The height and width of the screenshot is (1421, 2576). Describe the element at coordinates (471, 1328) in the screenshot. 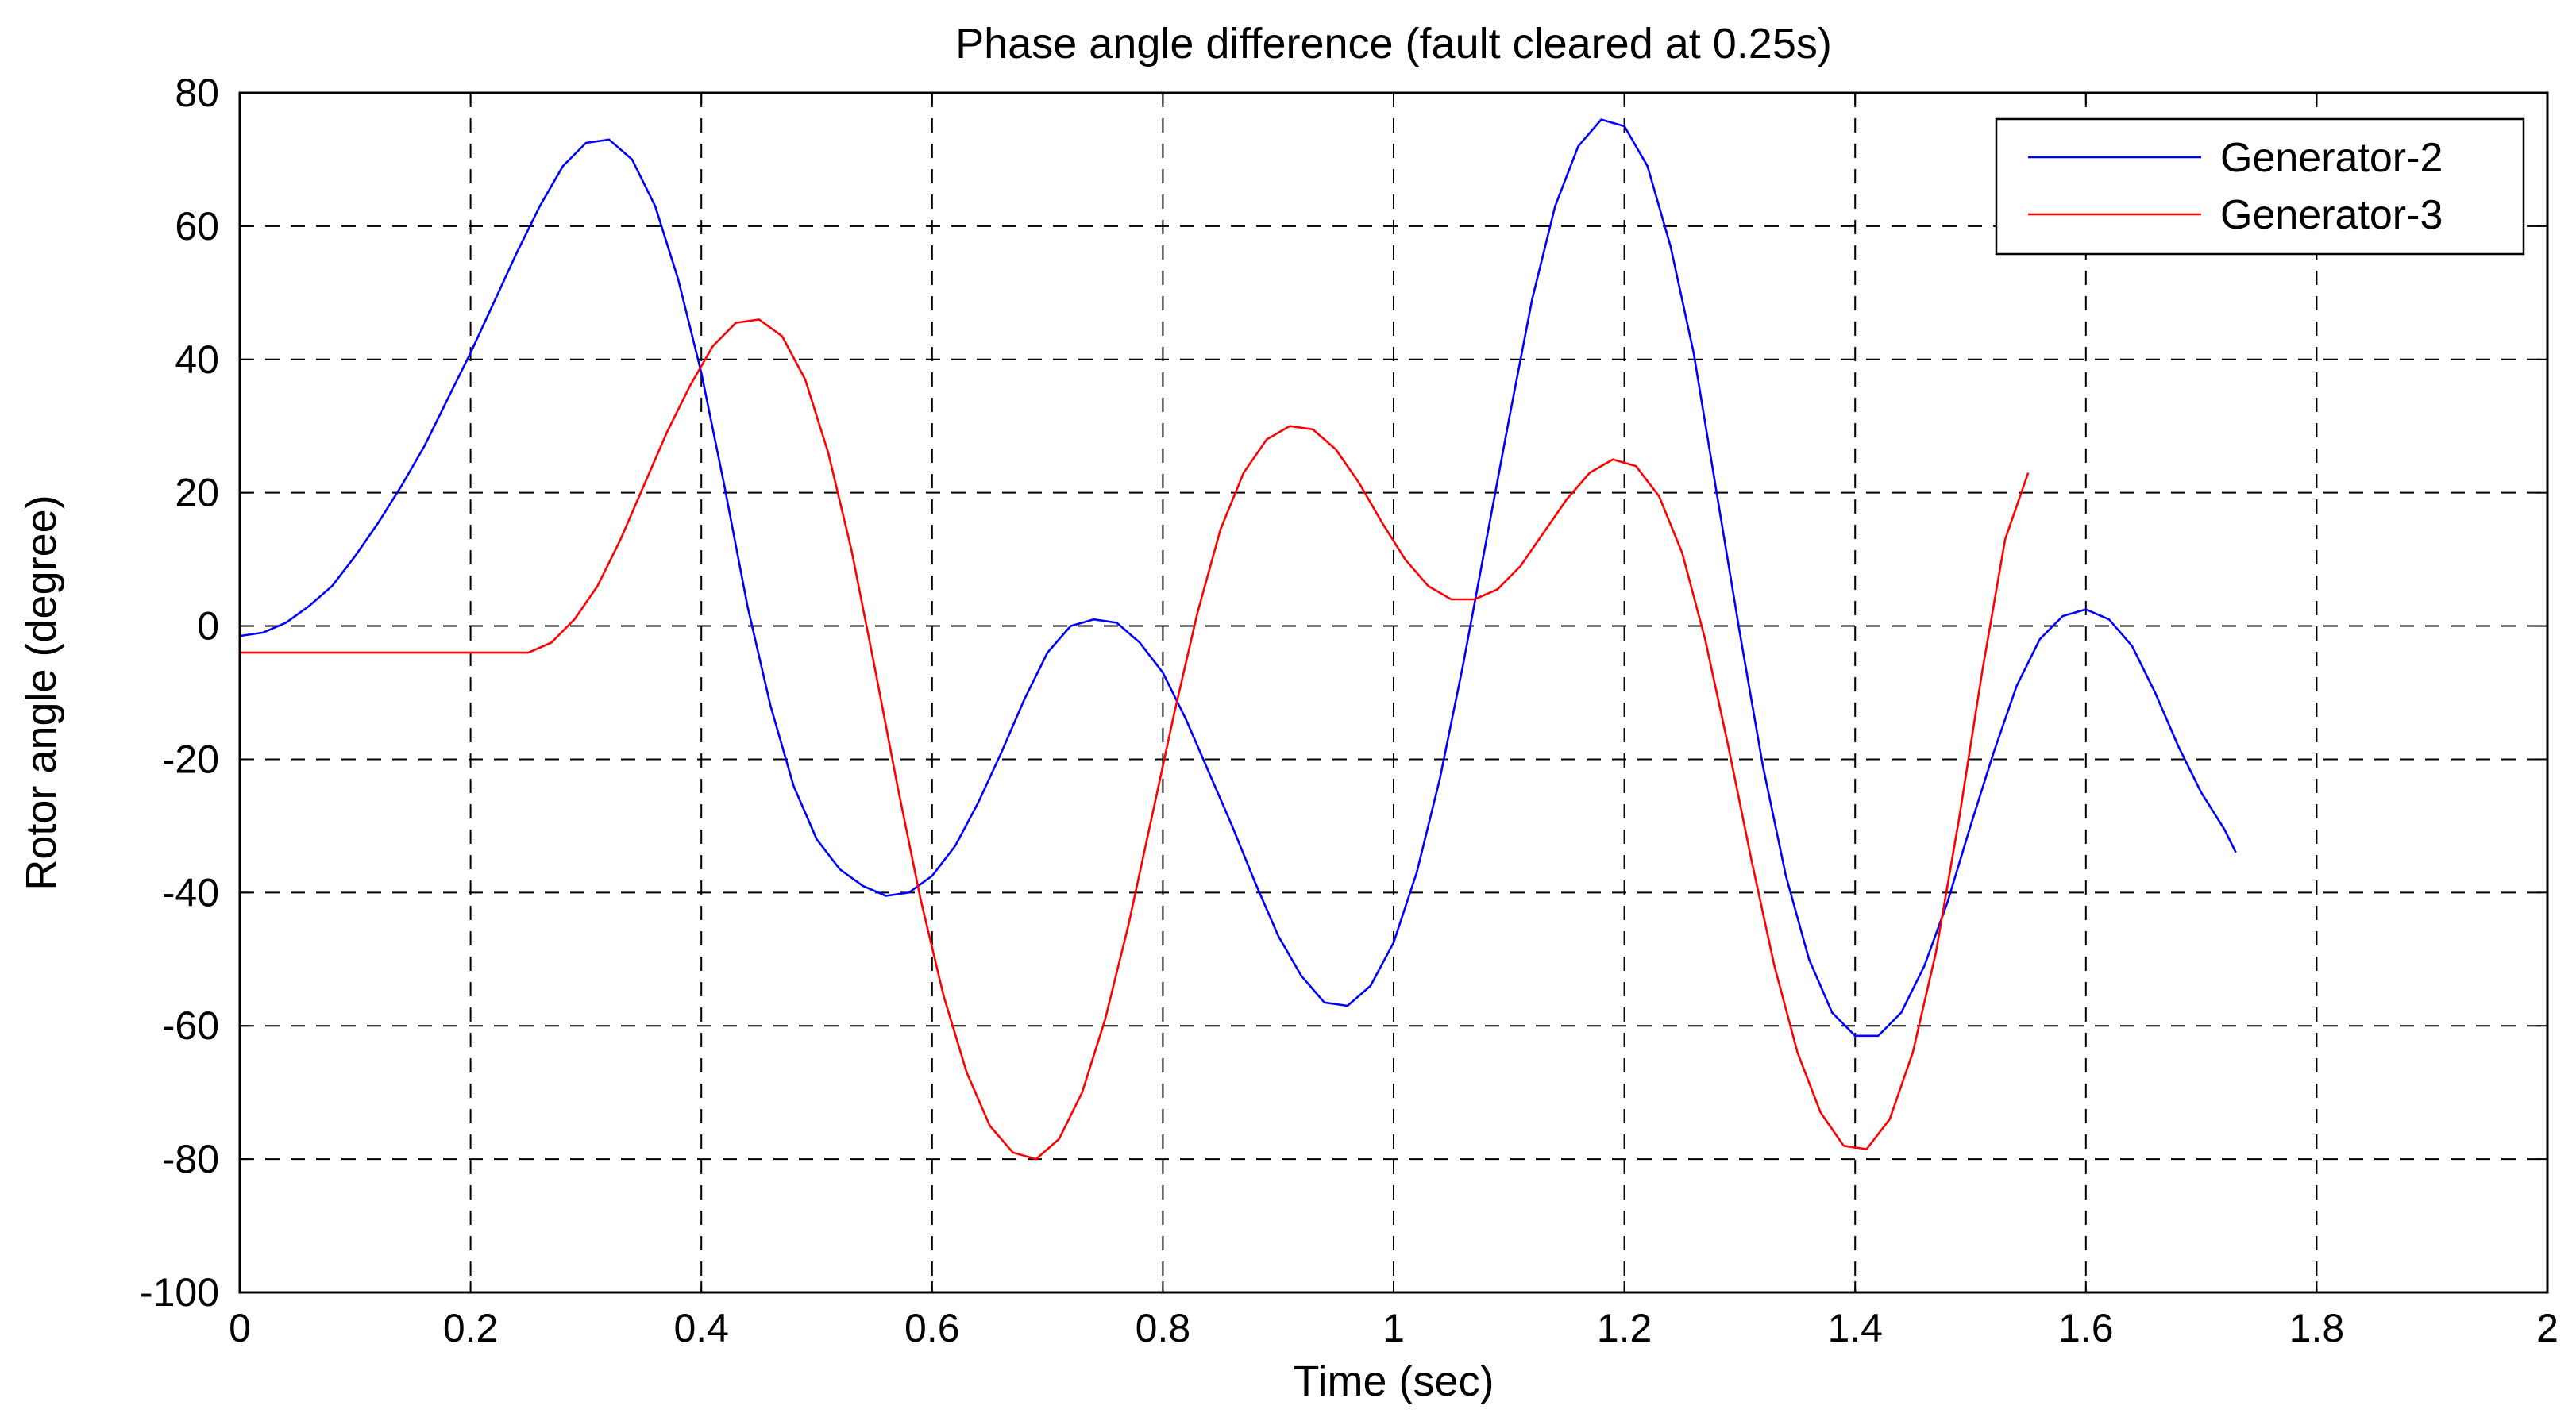

I see `x-tick-label: 0.2` at that location.